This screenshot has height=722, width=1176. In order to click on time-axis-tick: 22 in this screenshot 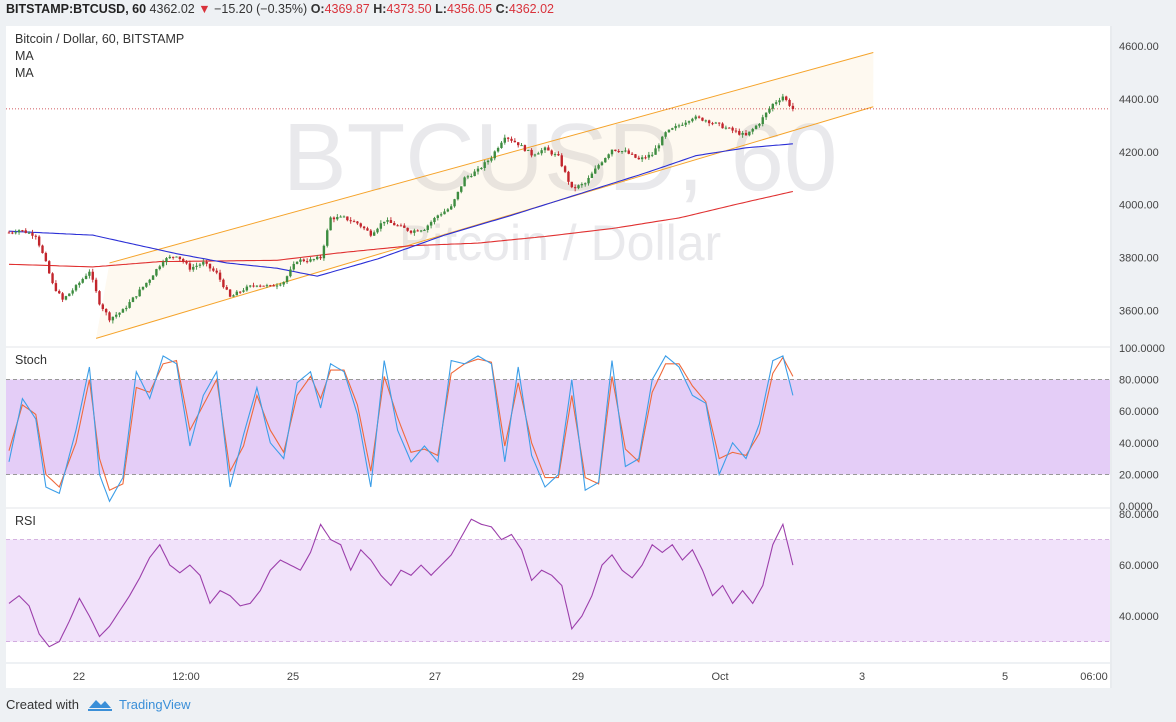, I will do `click(79, 677)`.